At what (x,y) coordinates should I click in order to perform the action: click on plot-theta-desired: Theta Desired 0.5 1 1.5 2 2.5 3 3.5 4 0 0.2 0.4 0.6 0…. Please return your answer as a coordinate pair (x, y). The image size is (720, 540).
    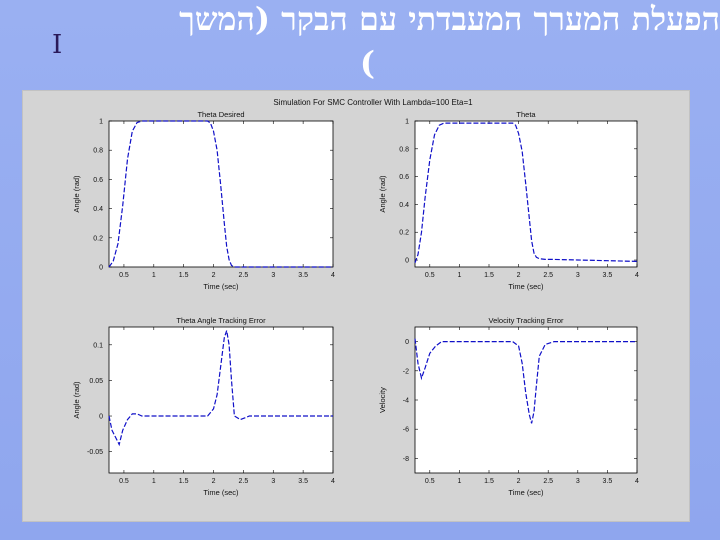
    Looking at the image, I should click on (203, 200).